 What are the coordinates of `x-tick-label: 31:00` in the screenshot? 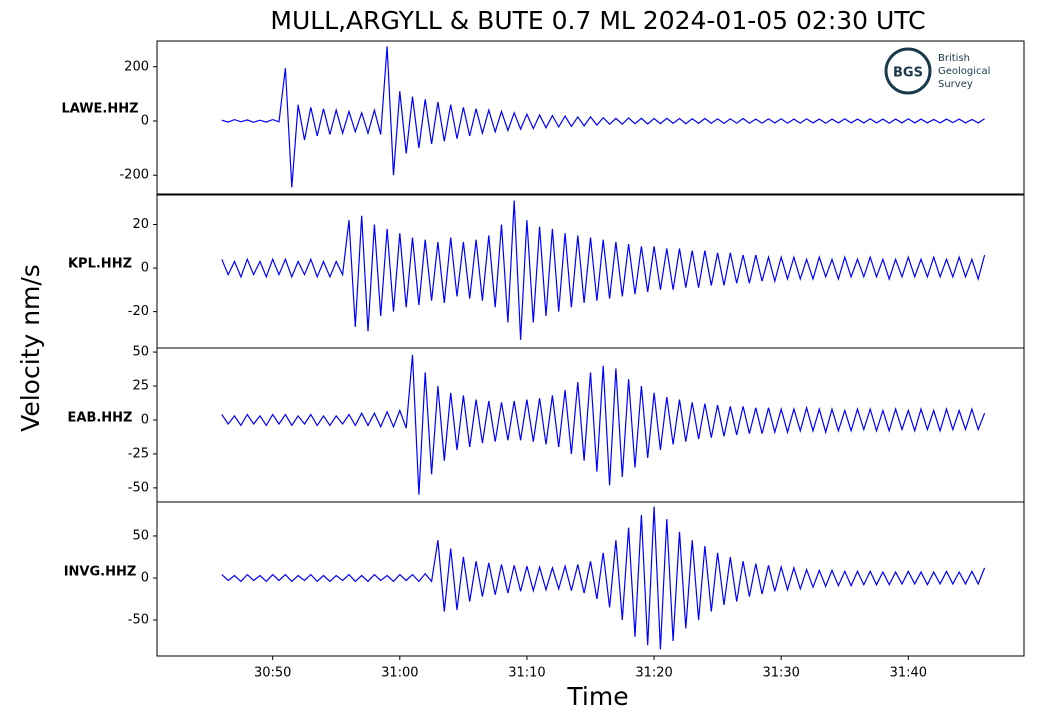 It's located at (399, 673).